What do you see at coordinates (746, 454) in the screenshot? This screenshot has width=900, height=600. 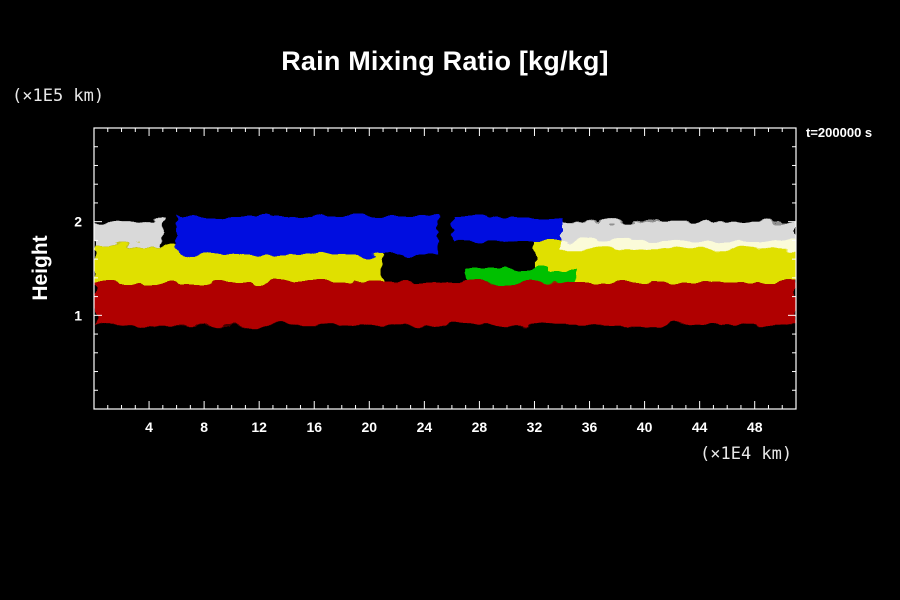 I see `x-axis-unit: (×1E4 km)` at bounding box center [746, 454].